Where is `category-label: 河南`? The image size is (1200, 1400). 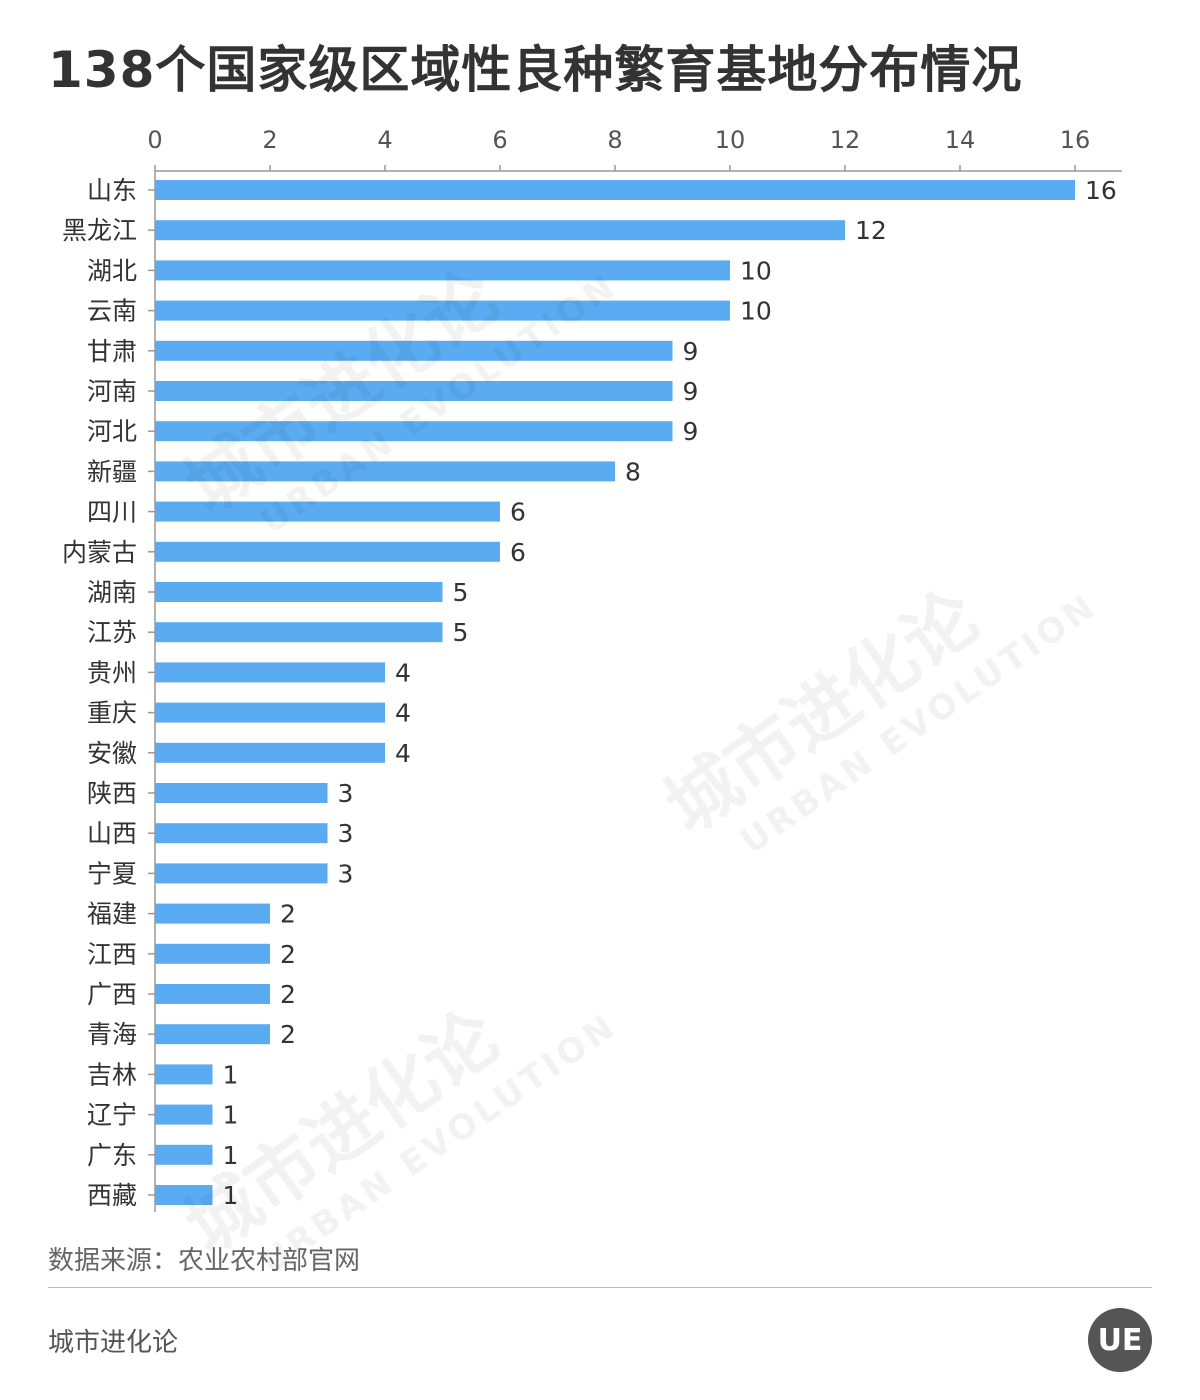
category-label: 河南 is located at coordinates (112, 391).